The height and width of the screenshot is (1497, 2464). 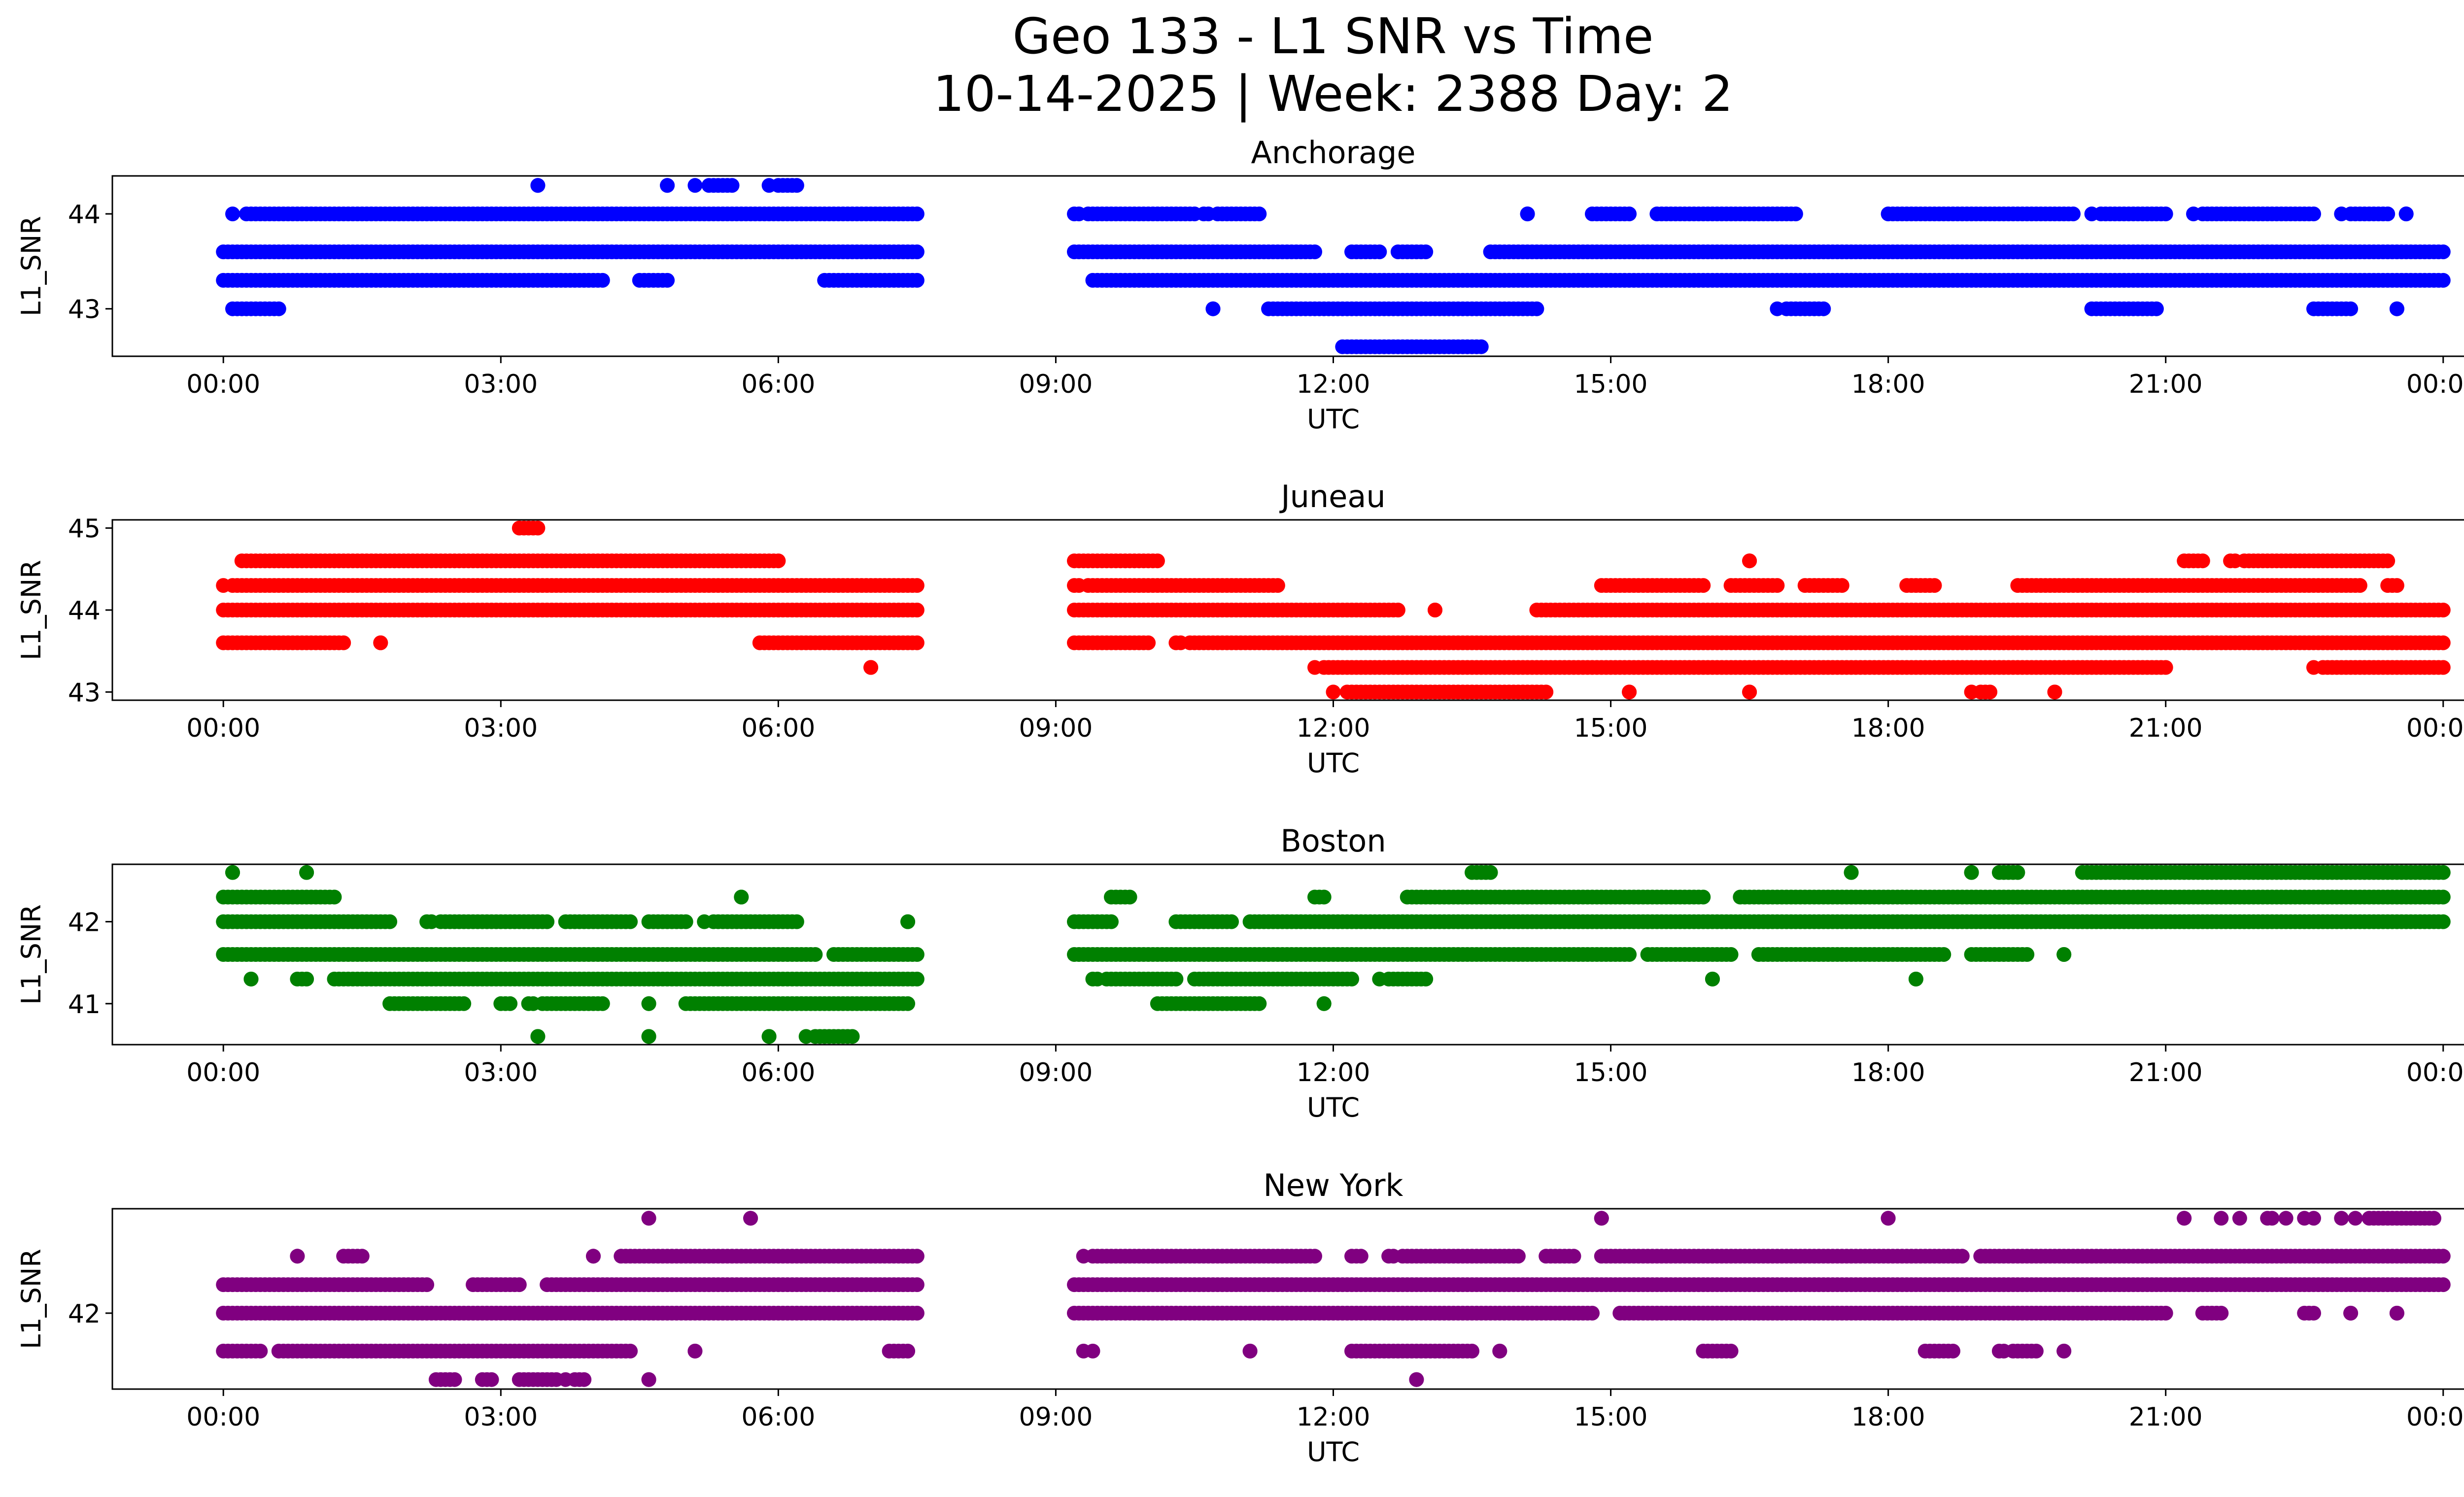 I want to click on x-tick-label-juneau: 18:00, so click(x=1888, y=728).